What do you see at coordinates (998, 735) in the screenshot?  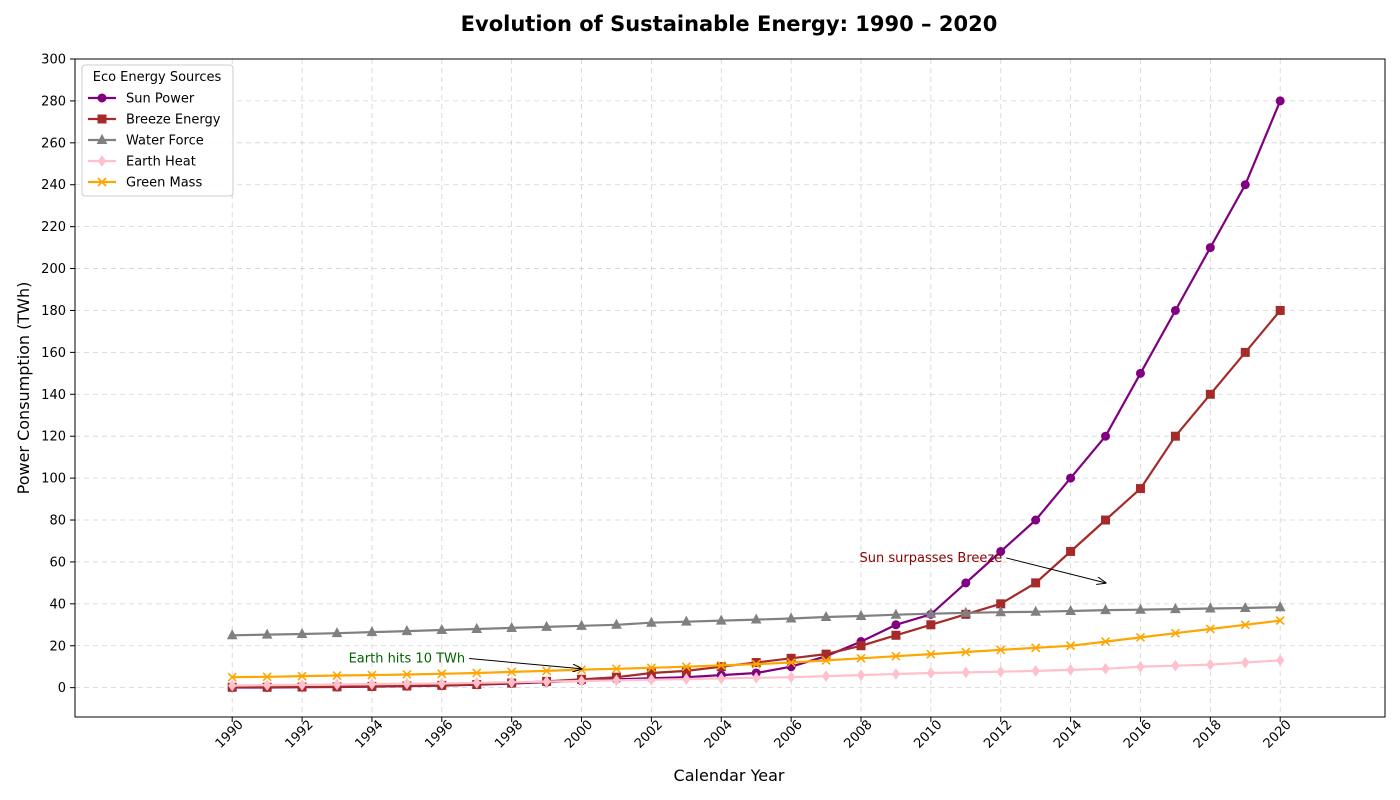 I see `x-tick-label: 2012` at bounding box center [998, 735].